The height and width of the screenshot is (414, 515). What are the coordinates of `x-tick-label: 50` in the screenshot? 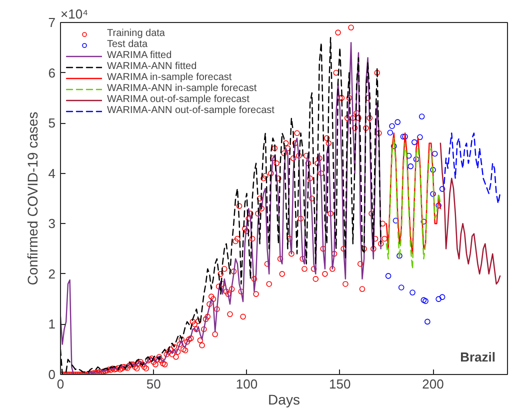 It's located at (153, 384).